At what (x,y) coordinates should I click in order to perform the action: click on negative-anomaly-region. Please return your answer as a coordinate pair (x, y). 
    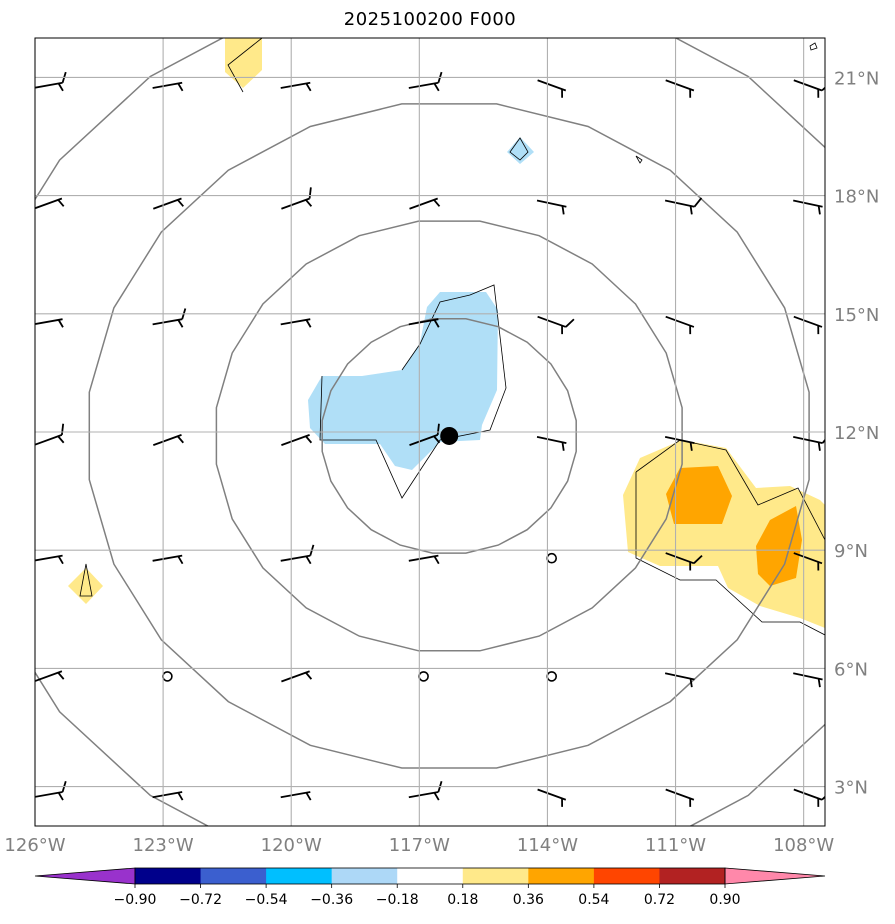
    Looking at the image, I should click on (421, 303).